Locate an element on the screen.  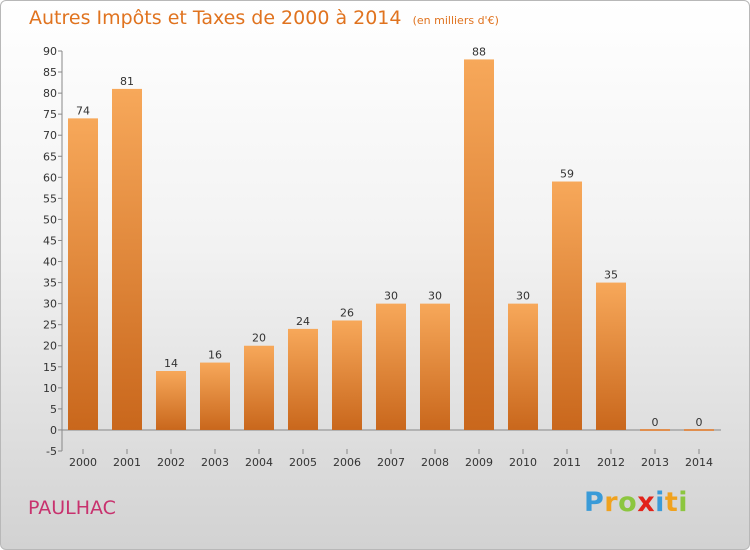
y-tick-label: 50 is located at coordinates (50, 219).